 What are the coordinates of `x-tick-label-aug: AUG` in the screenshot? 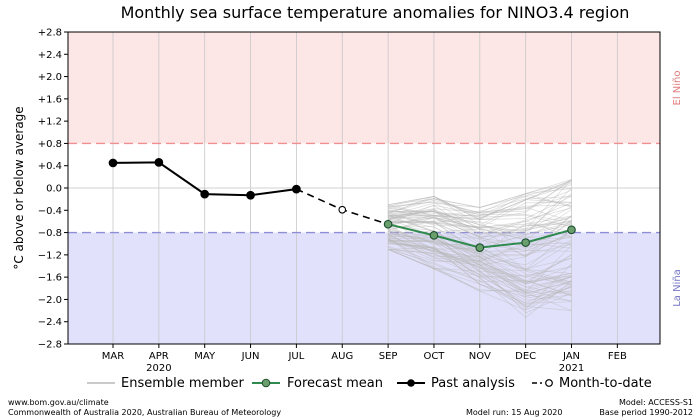 It's located at (342, 356).